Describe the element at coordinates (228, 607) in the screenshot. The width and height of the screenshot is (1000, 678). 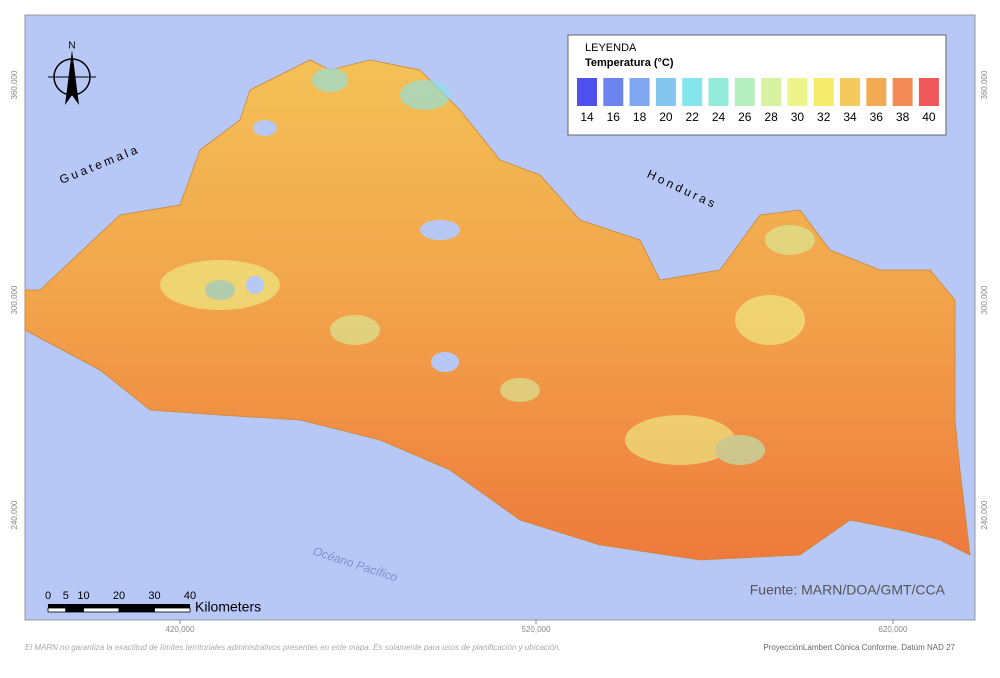
I see `scale-unit: Kilometers` at that location.